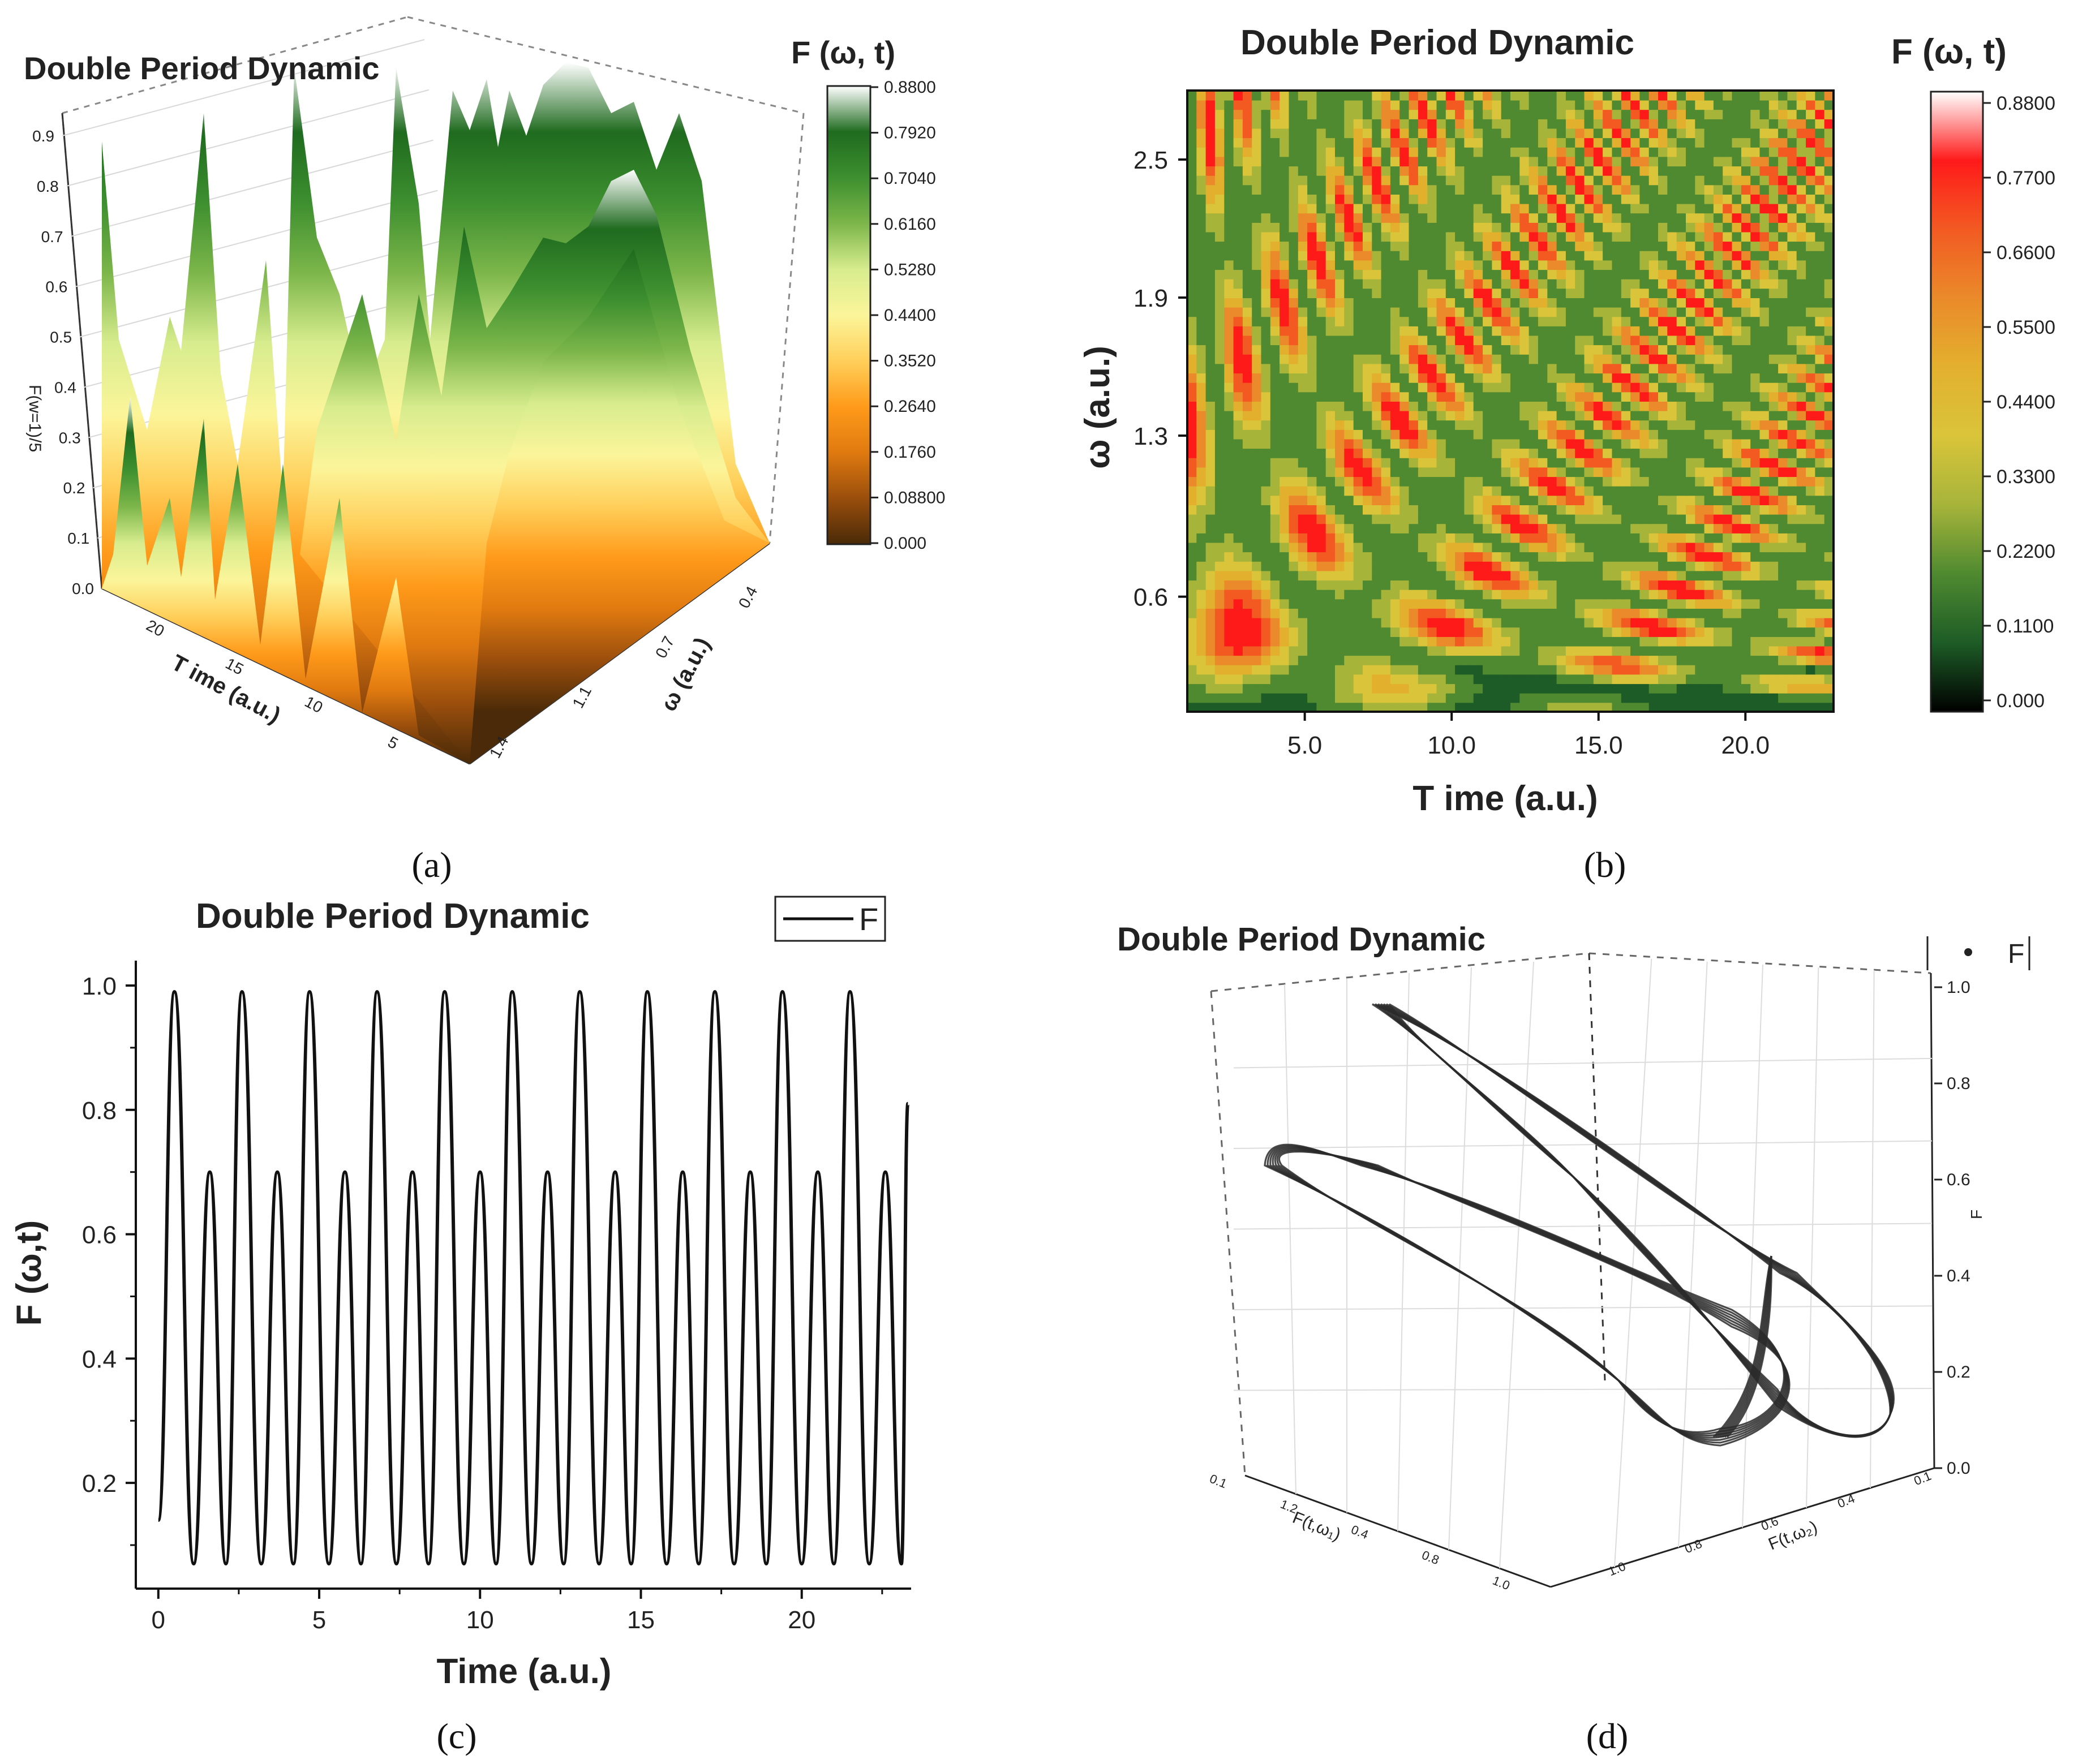  What do you see at coordinates (456, 1736) in the screenshot?
I see `panel-c-caption: (c)` at bounding box center [456, 1736].